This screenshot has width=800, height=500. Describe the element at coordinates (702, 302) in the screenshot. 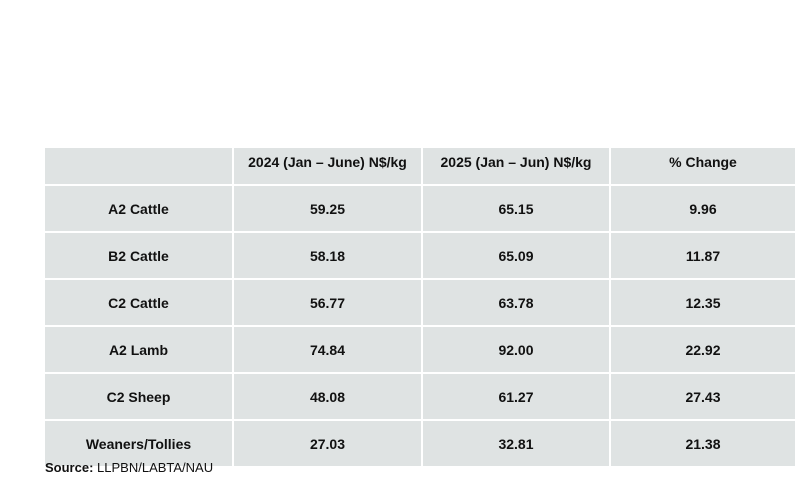

I see `cell: 12.35` at that location.